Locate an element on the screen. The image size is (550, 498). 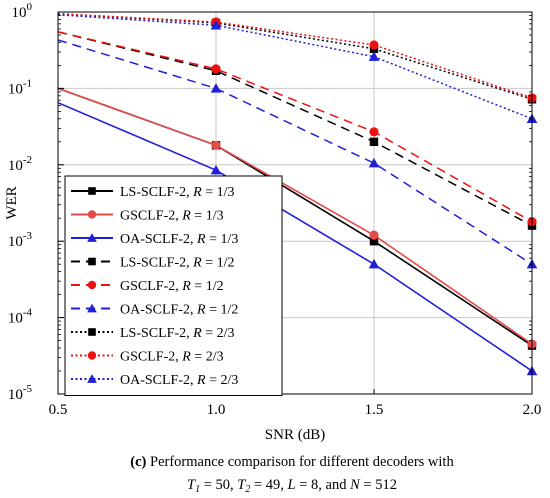
x-tick-label: 1.0 is located at coordinates (216, 410).